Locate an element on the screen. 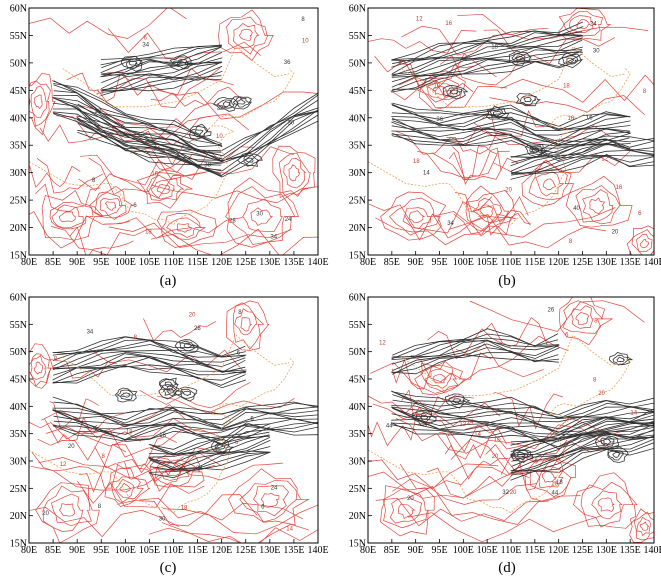 This screenshot has height=580, width=661. lat-tick-label: 55N is located at coordinates (18, 325).